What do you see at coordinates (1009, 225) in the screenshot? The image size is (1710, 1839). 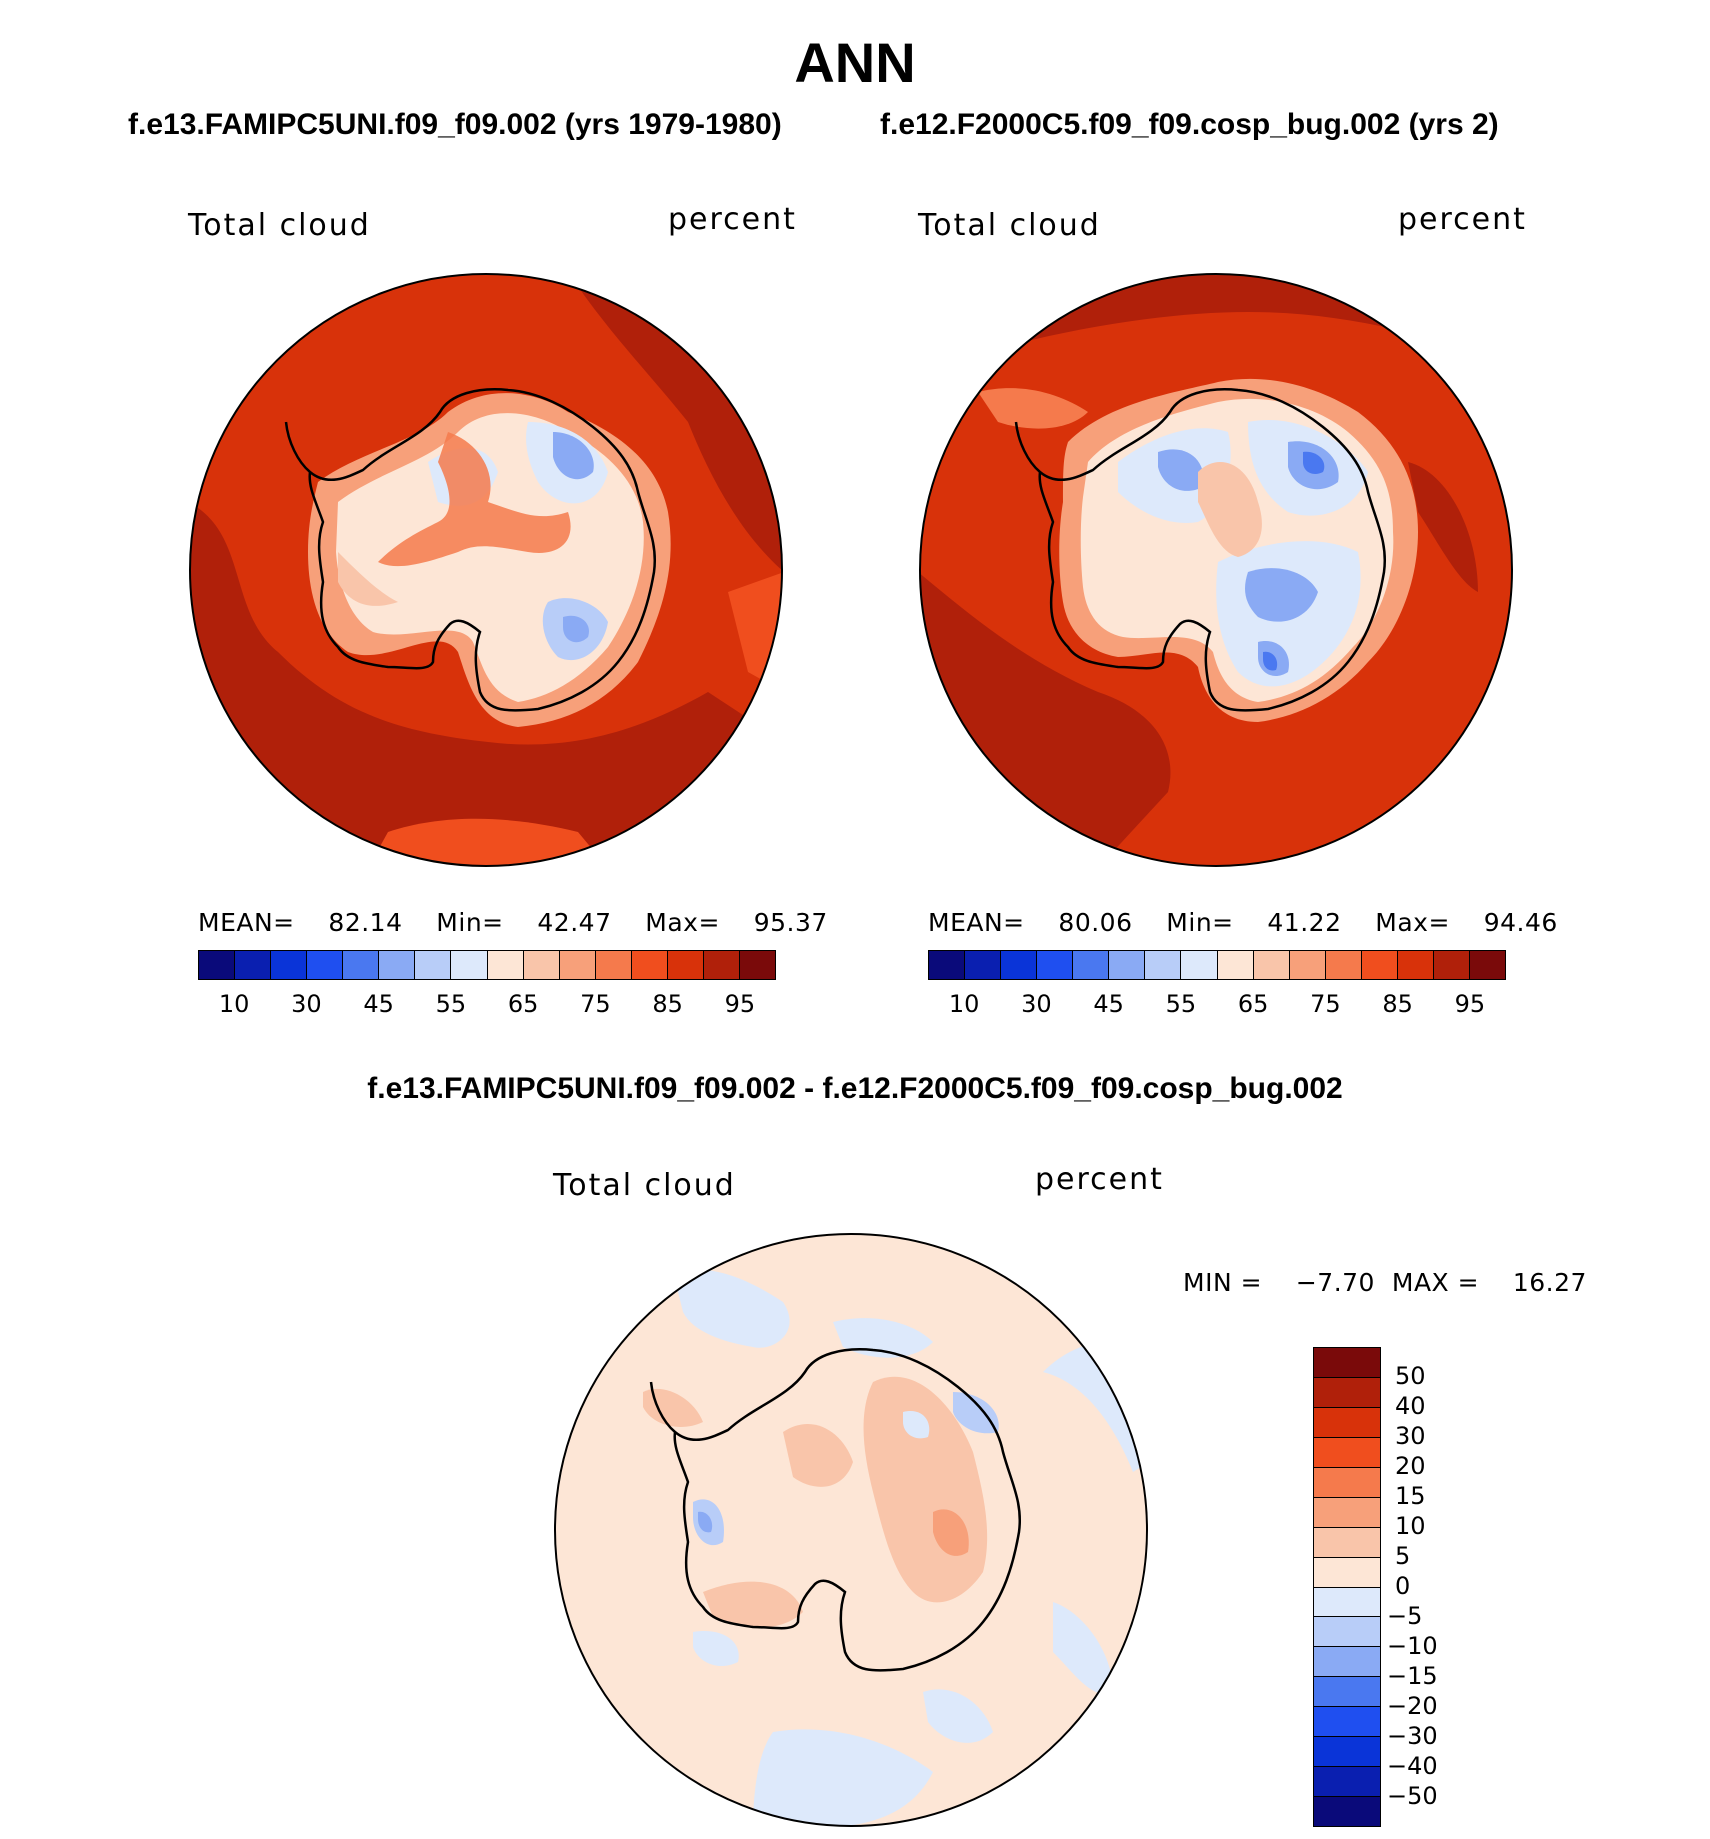 I see `right-variable-label: Total cloud` at bounding box center [1009, 225].